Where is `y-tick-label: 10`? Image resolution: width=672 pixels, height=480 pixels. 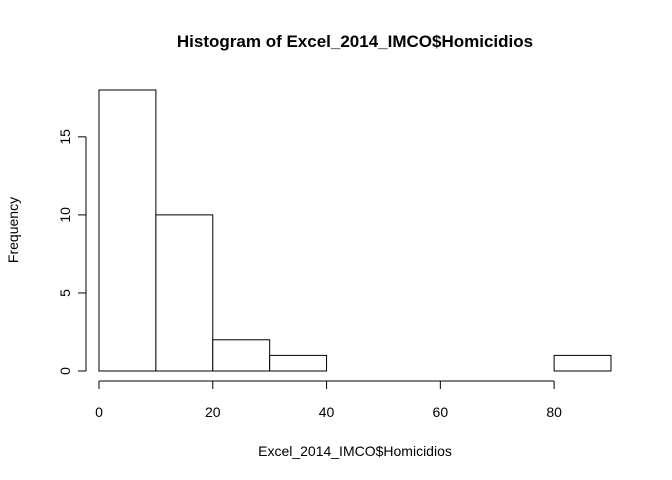
y-tick-label: 10 is located at coordinates (65, 215).